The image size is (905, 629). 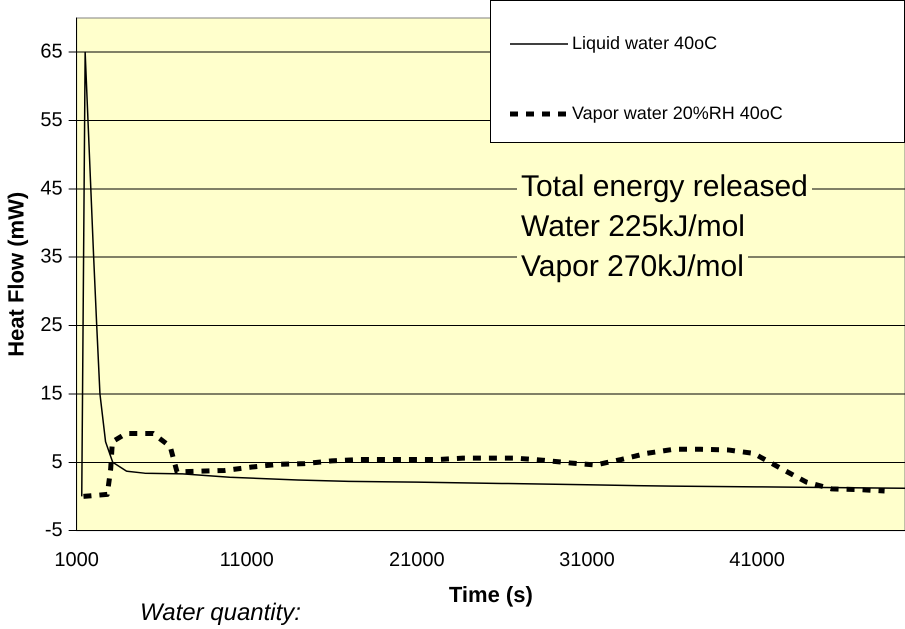 What do you see at coordinates (417, 560) in the screenshot?
I see `x-tick-label: 21000` at bounding box center [417, 560].